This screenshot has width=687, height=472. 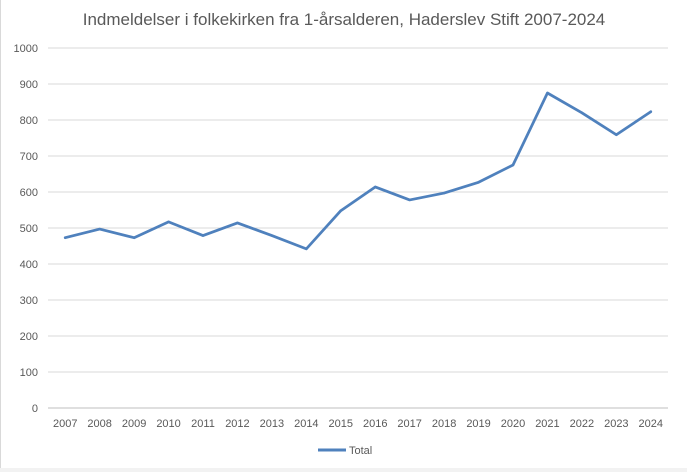 What do you see at coordinates (99, 424) in the screenshot?
I see `x-tick-label: 2008` at bounding box center [99, 424].